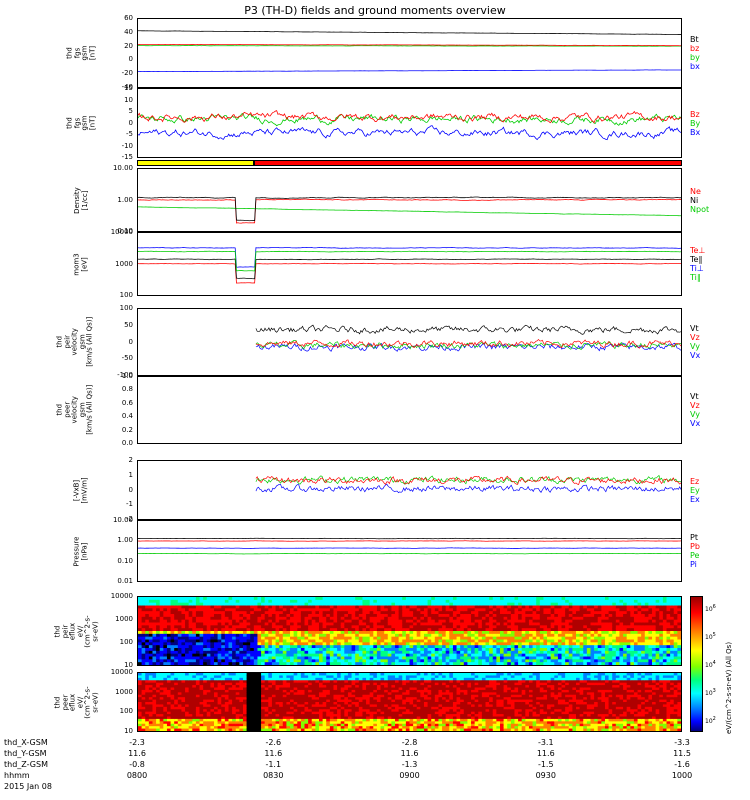 The image size is (750, 800). Describe the element at coordinates (127, 145) in the screenshot. I see `y-tick-label: -10` at that location.